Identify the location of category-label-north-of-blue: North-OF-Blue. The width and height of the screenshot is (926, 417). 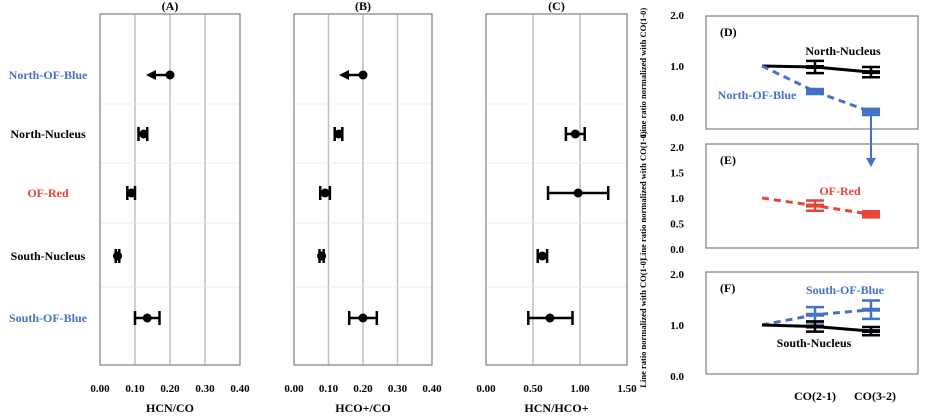
(48, 75).